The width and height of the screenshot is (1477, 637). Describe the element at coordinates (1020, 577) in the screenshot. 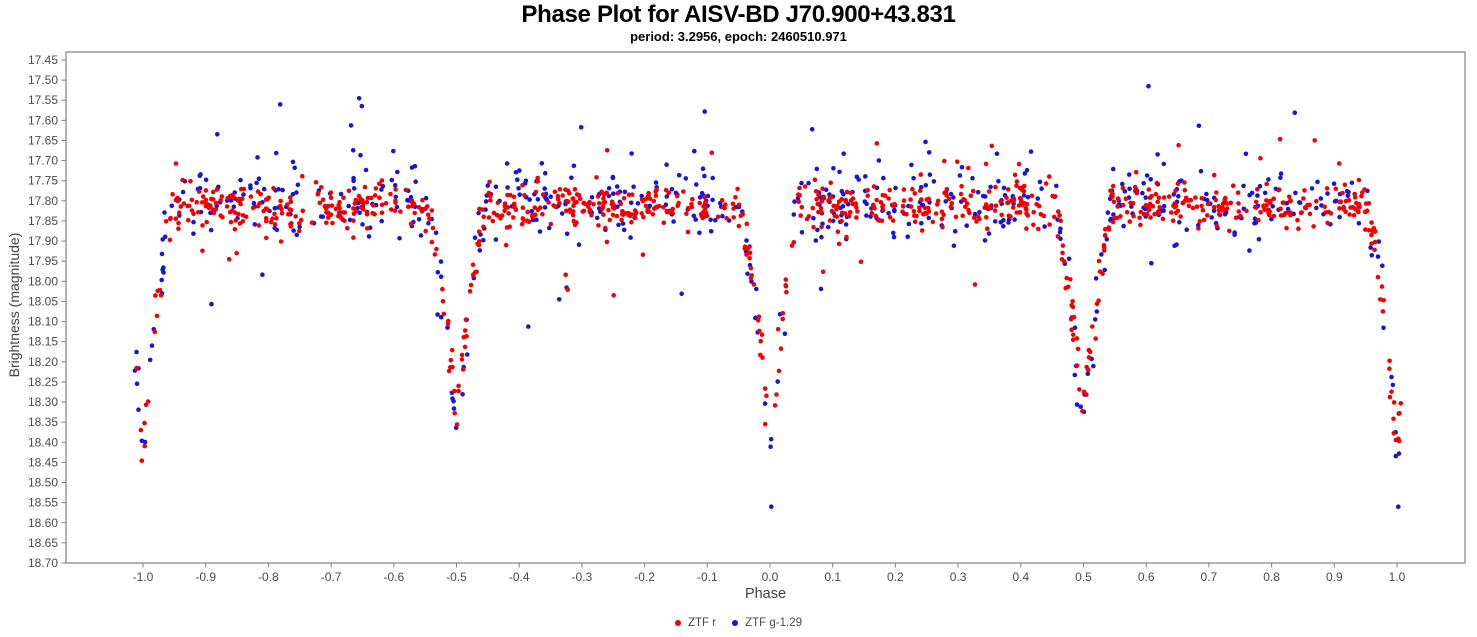

I see `x-tick-label: 0.4` at that location.